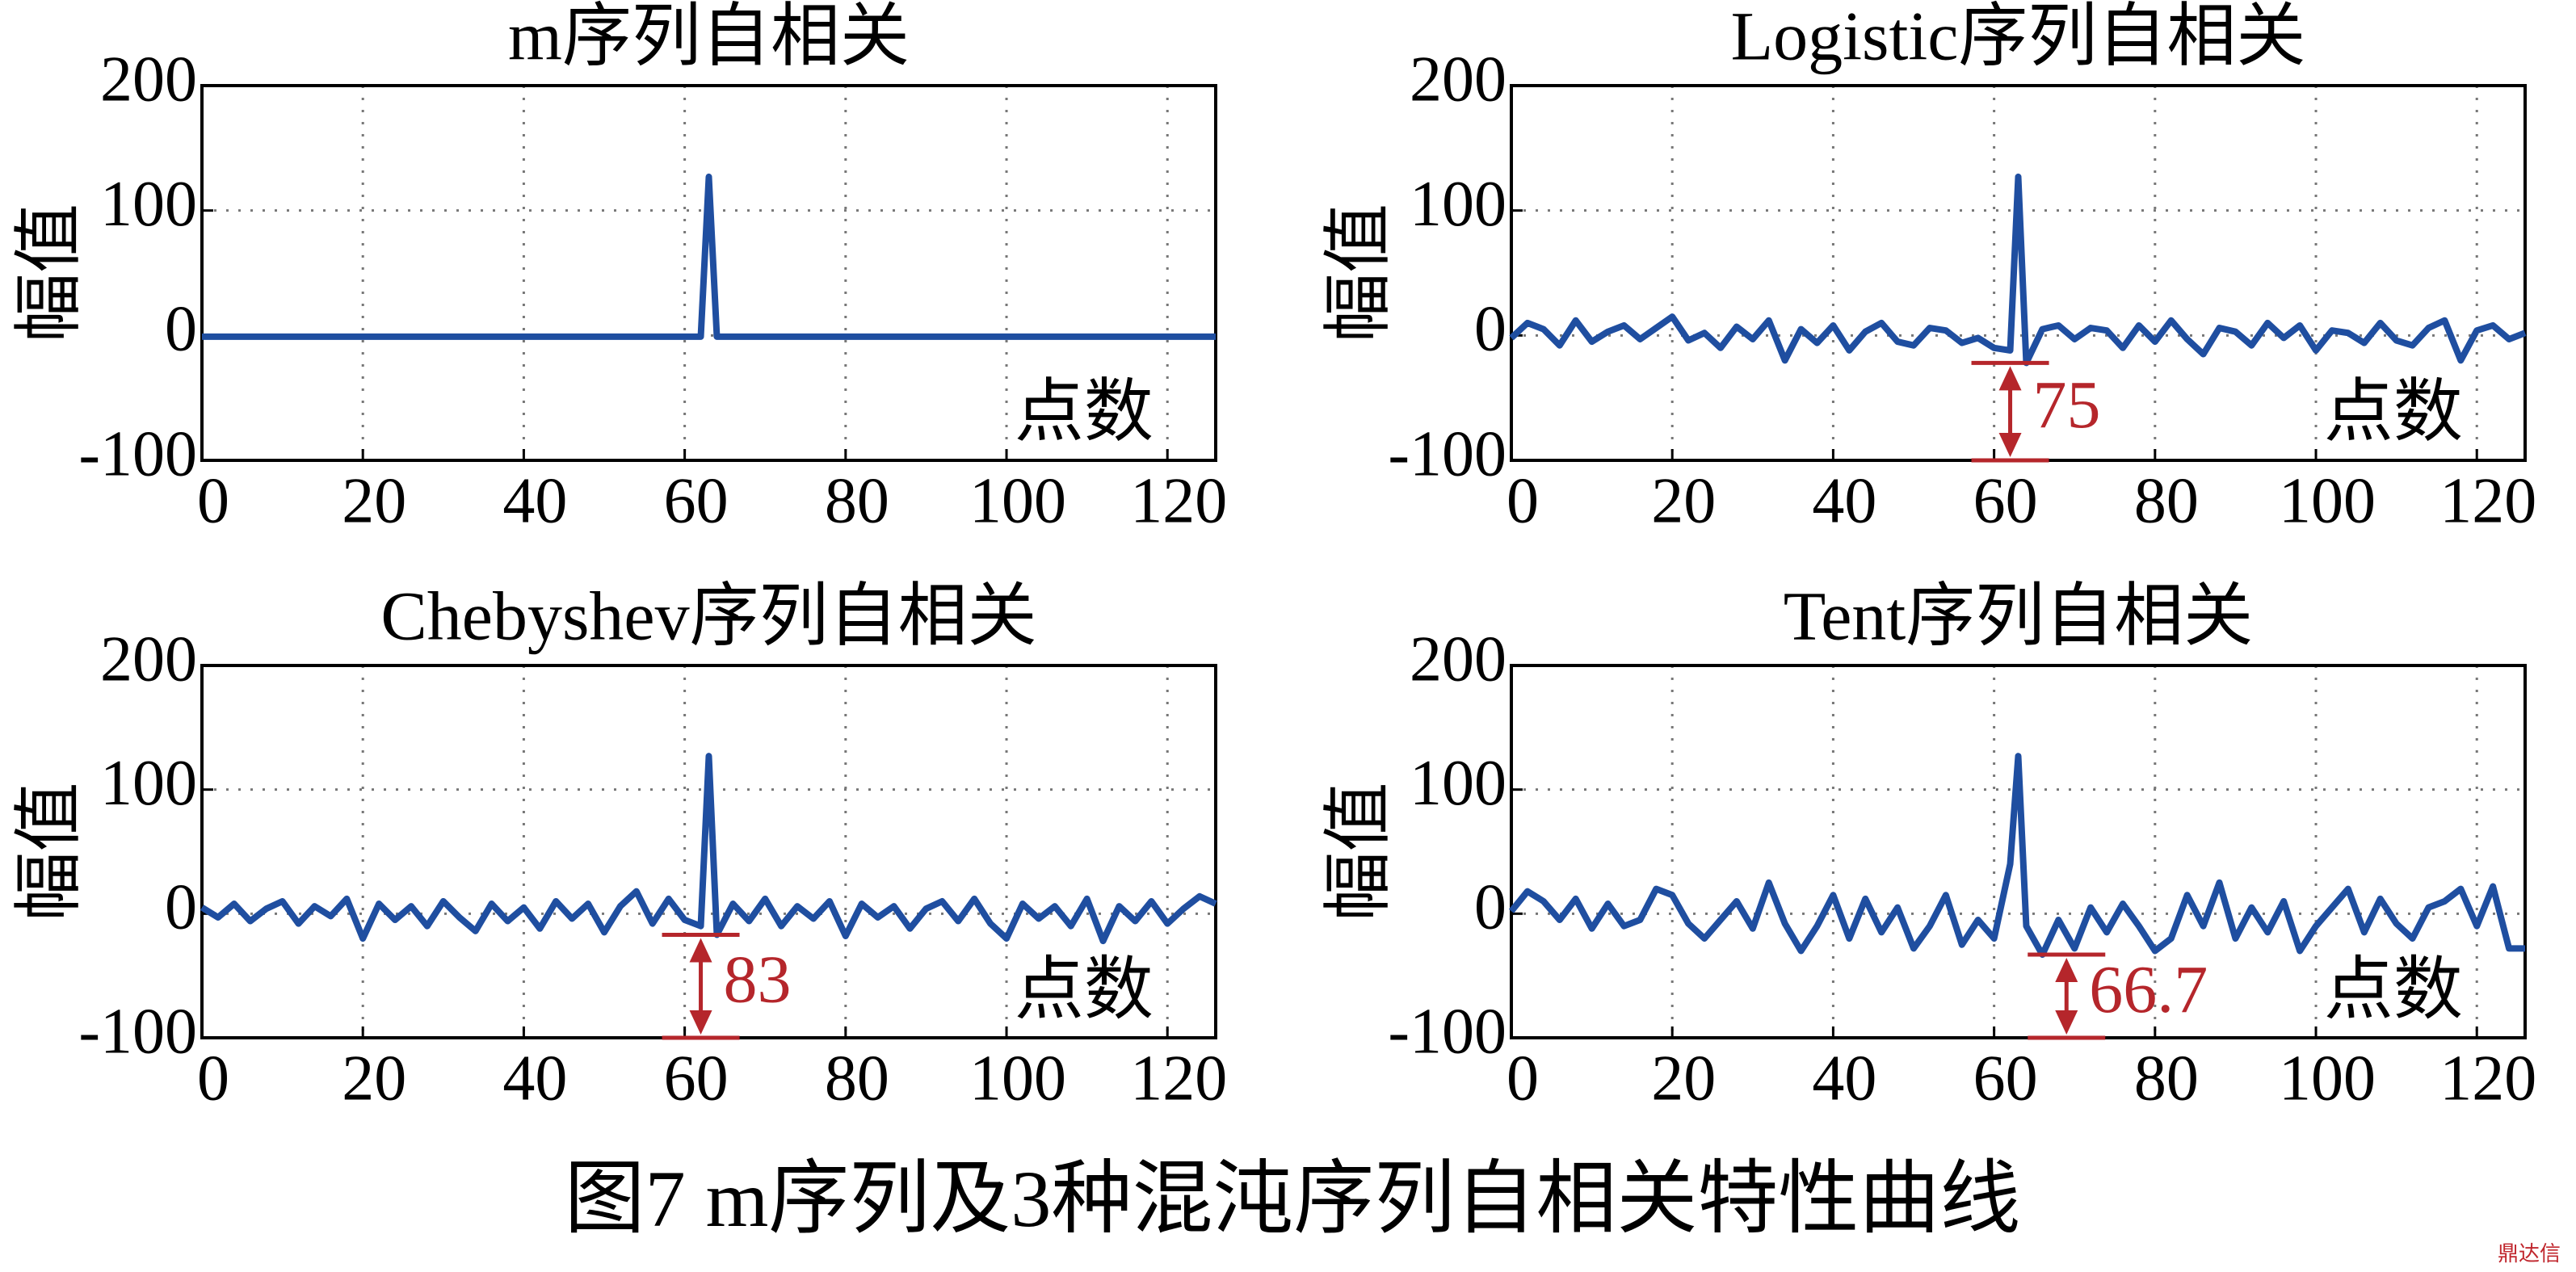  I want to click on watermark: 鼎达信, so click(2530, 1254).